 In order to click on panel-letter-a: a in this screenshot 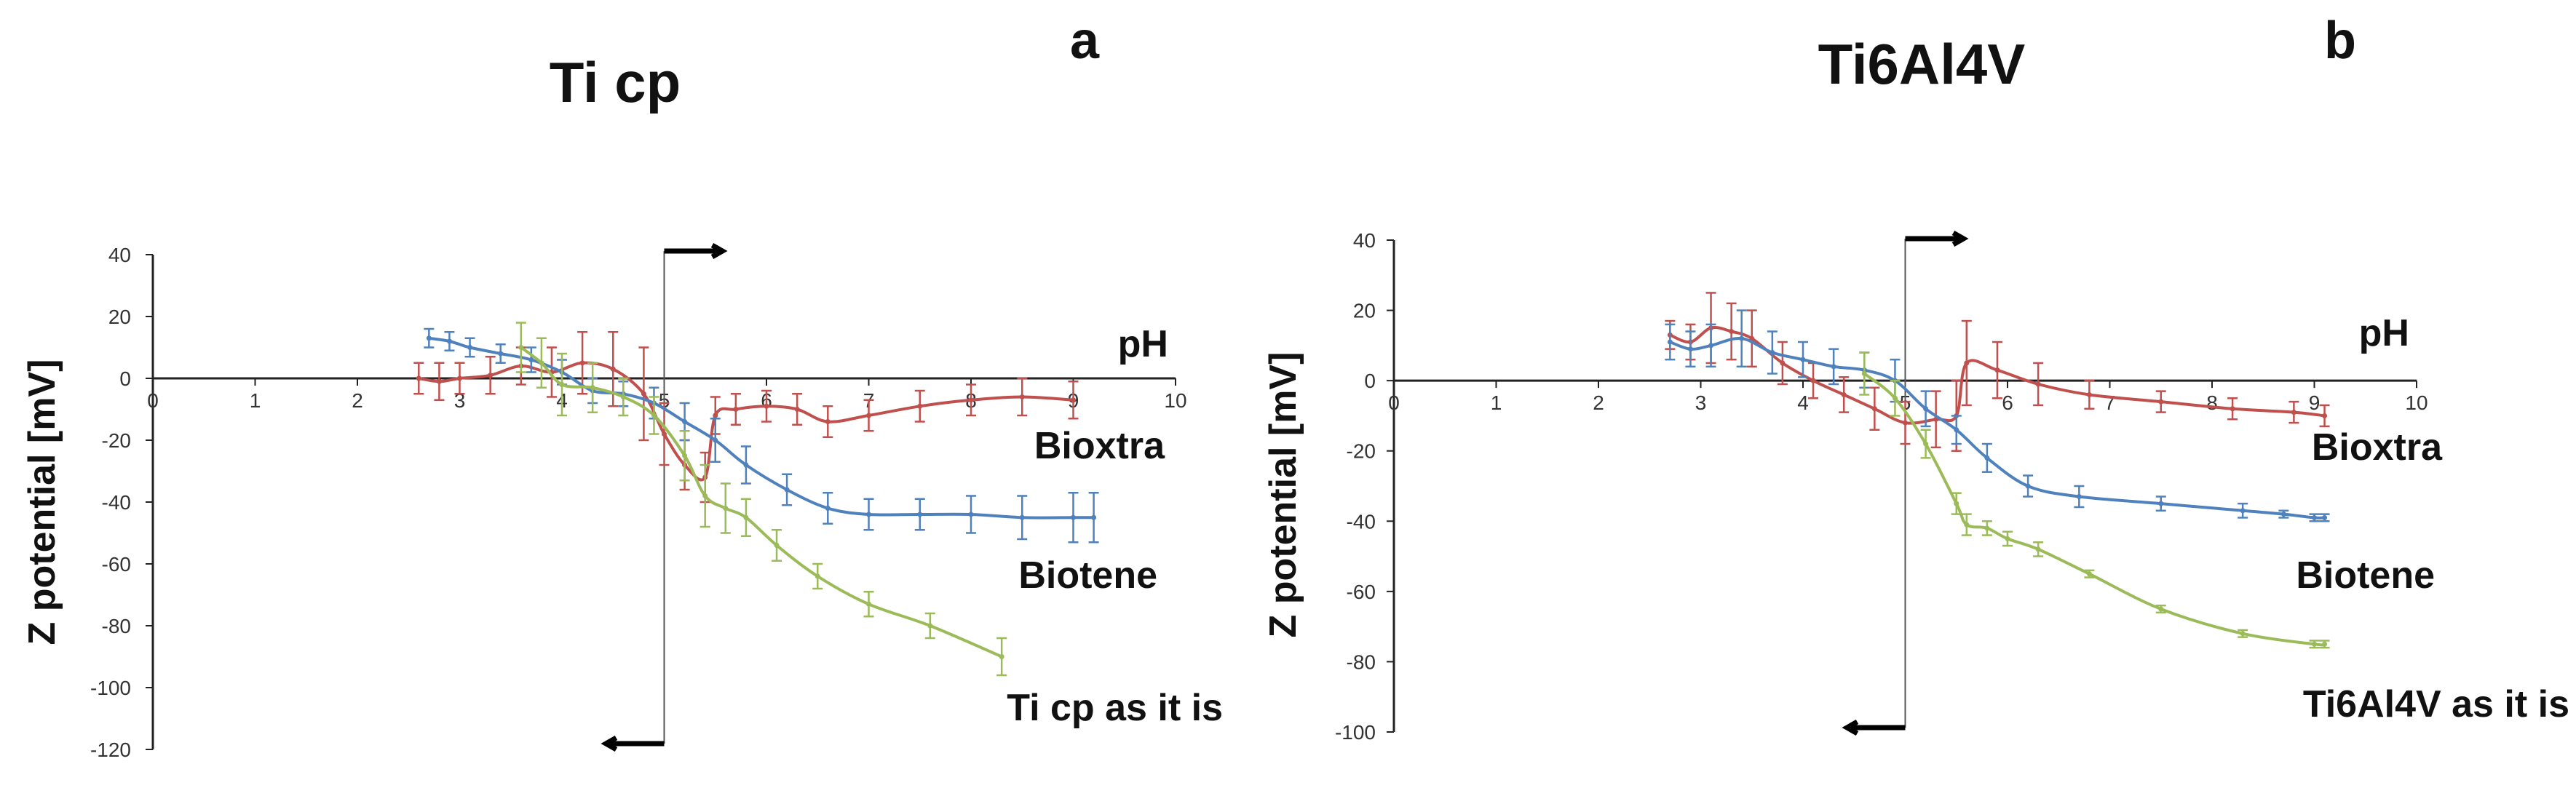, I will do `click(1085, 41)`.